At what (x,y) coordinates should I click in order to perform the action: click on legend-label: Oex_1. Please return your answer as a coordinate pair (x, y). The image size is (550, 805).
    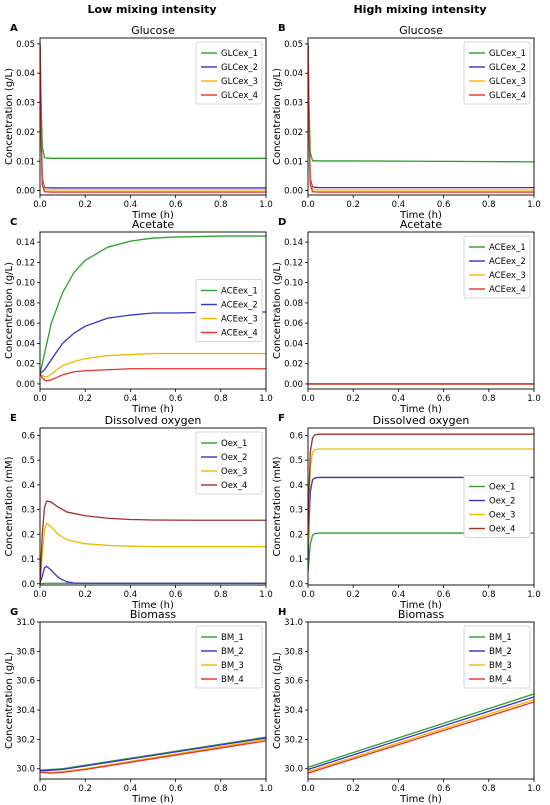
    Looking at the image, I should click on (502, 488).